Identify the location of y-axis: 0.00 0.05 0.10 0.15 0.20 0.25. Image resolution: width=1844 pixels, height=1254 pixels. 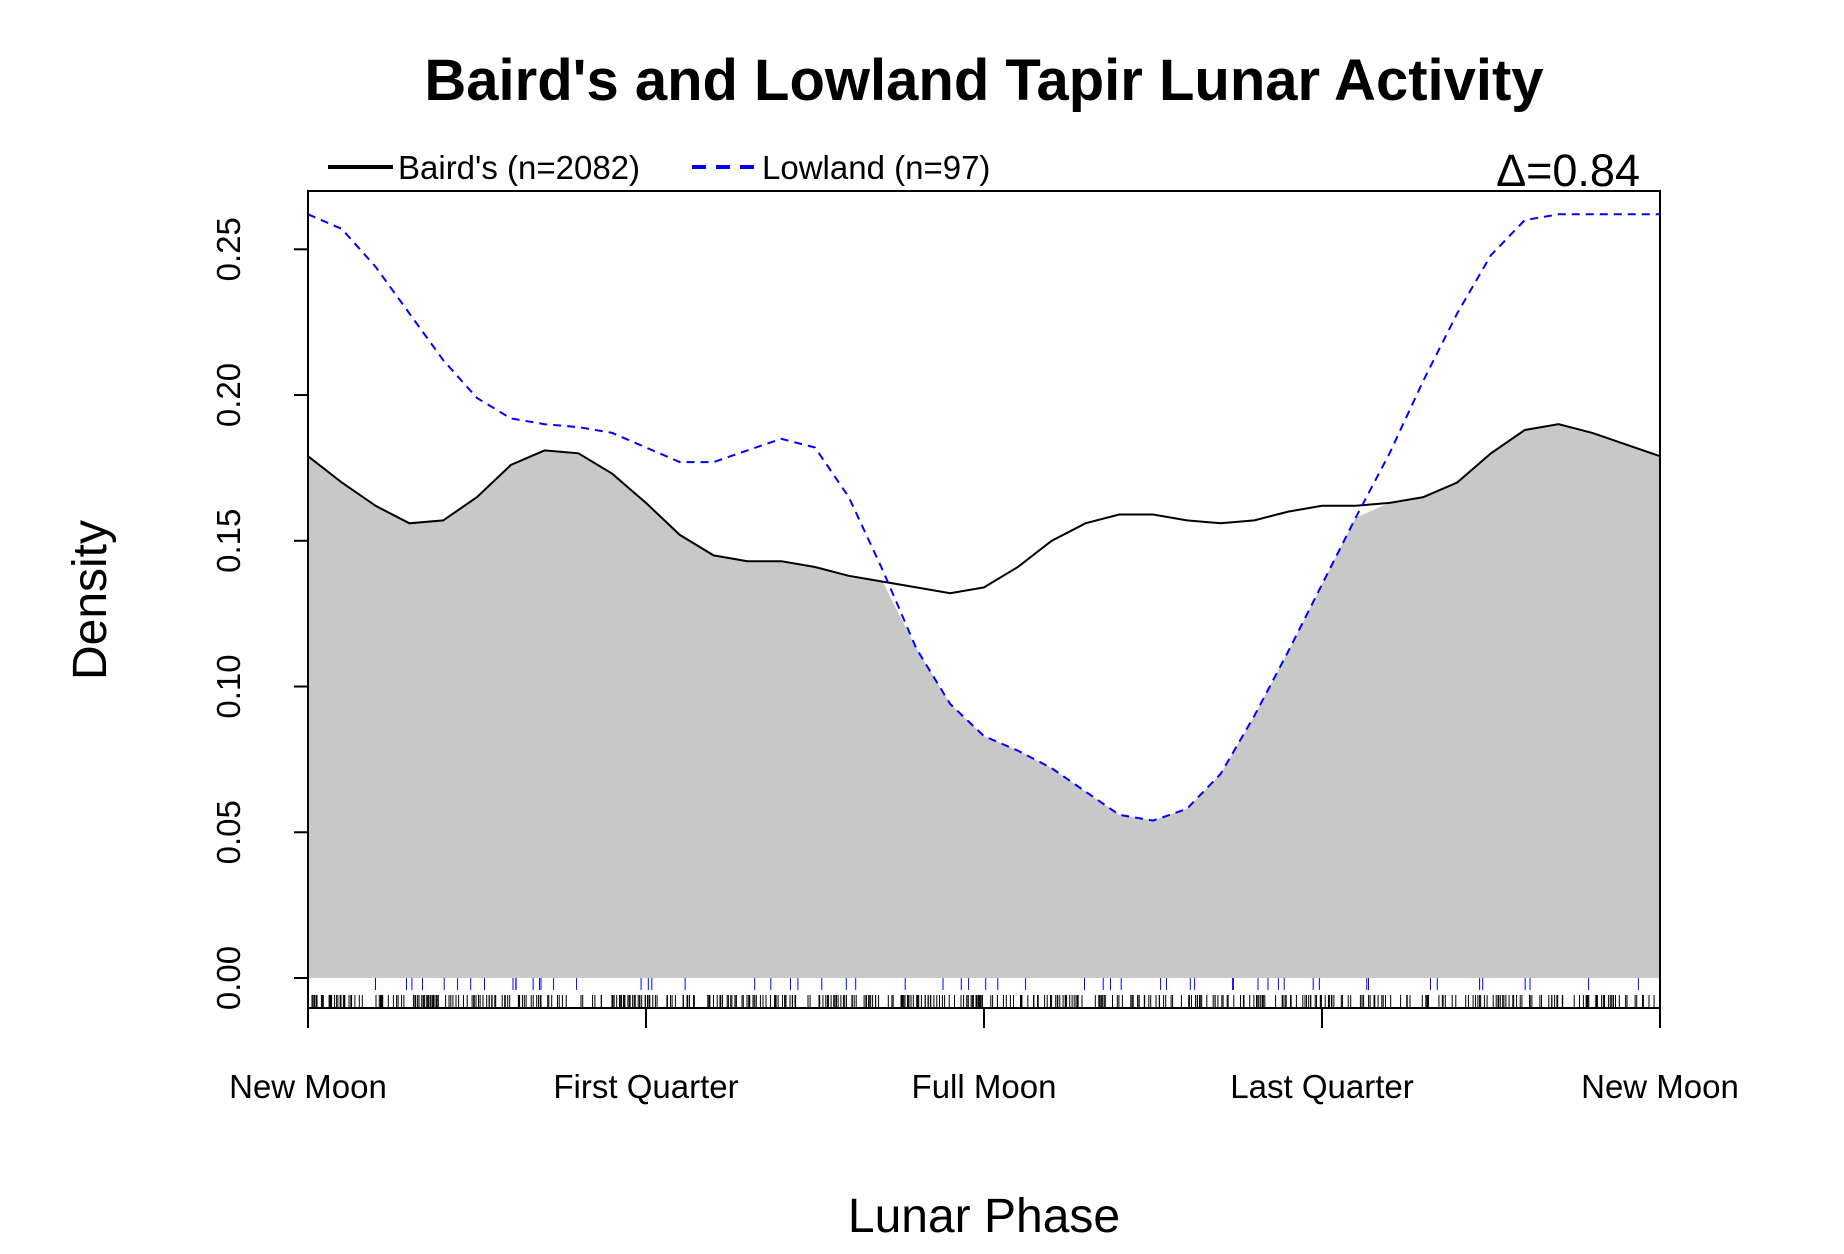
(259, 613).